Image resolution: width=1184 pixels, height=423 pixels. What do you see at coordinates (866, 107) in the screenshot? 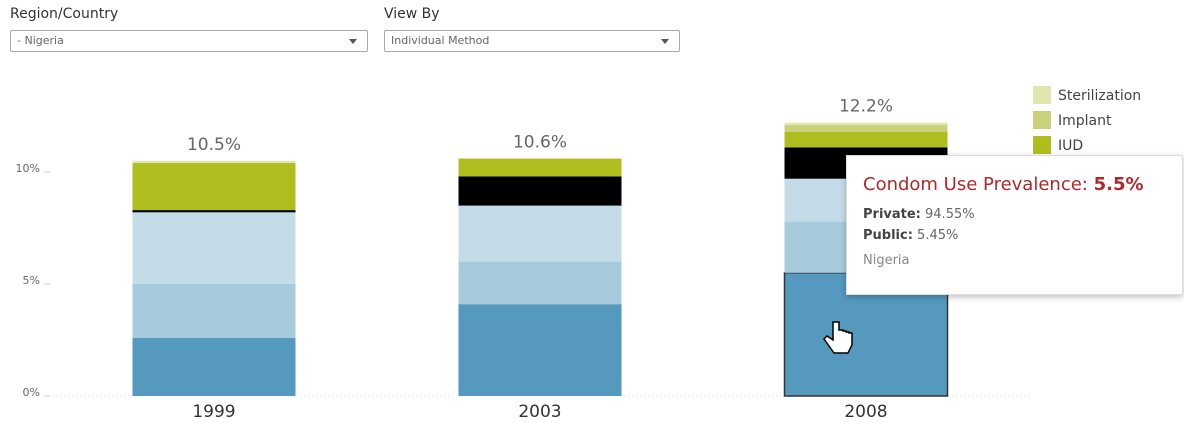
I see `total-label: 12.2%` at bounding box center [866, 107].